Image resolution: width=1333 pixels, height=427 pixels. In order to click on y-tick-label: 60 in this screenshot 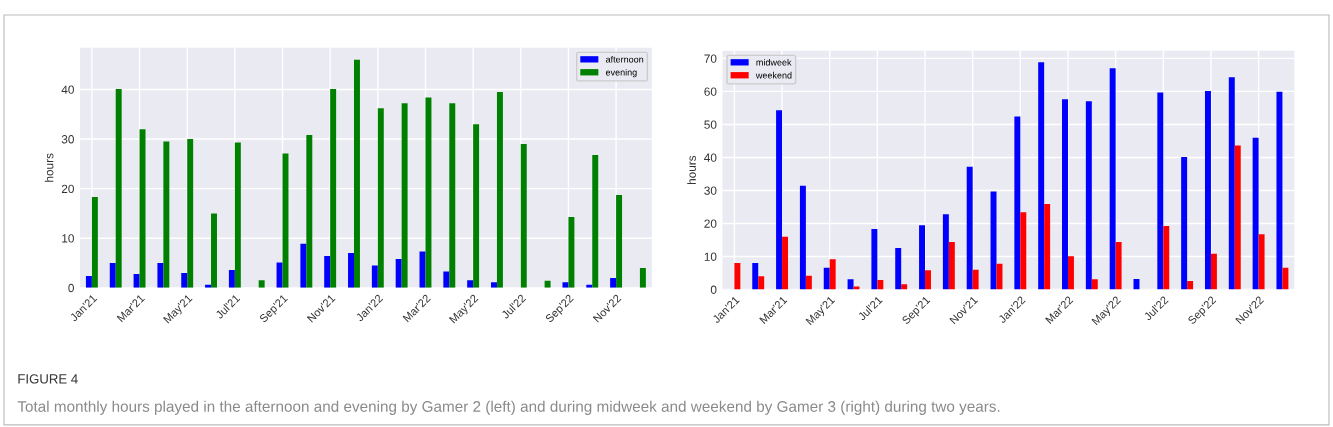, I will do `click(710, 91)`.